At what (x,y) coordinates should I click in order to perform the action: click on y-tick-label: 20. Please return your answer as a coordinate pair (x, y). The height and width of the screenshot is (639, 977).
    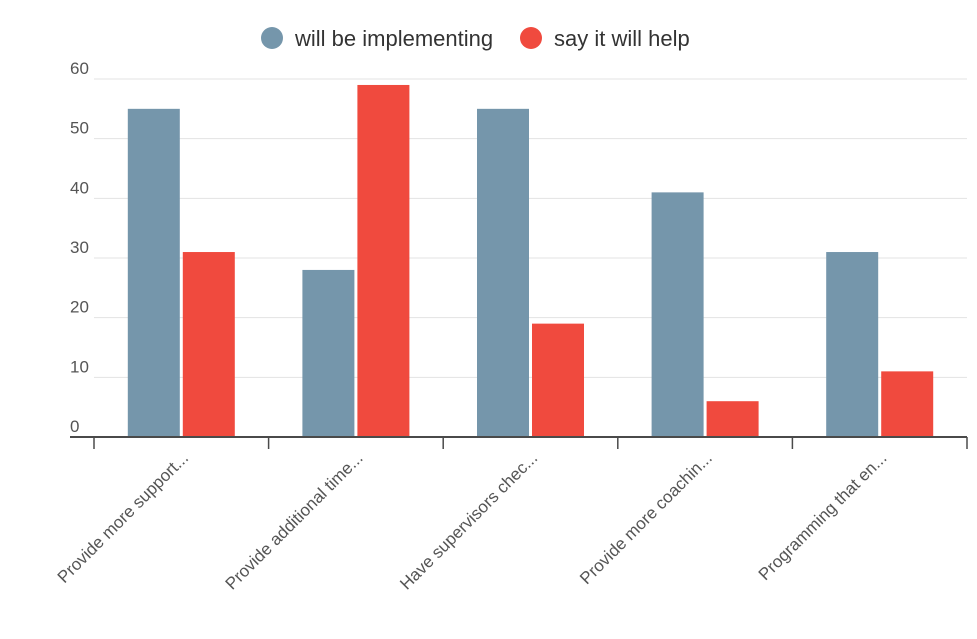
    Looking at the image, I should click on (79, 307).